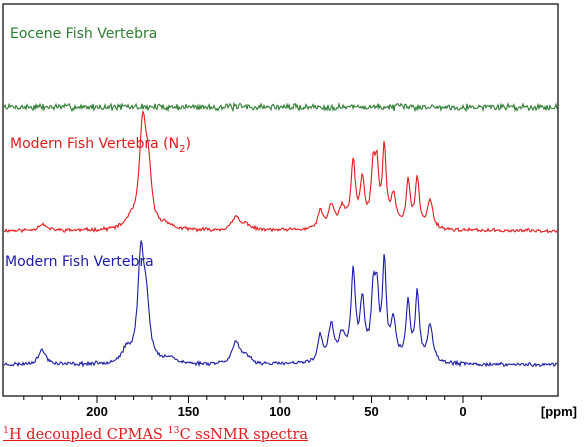  What do you see at coordinates (189, 411) in the screenshot?
I see `x-tick-label: 150` at bounding box center [189, 411].